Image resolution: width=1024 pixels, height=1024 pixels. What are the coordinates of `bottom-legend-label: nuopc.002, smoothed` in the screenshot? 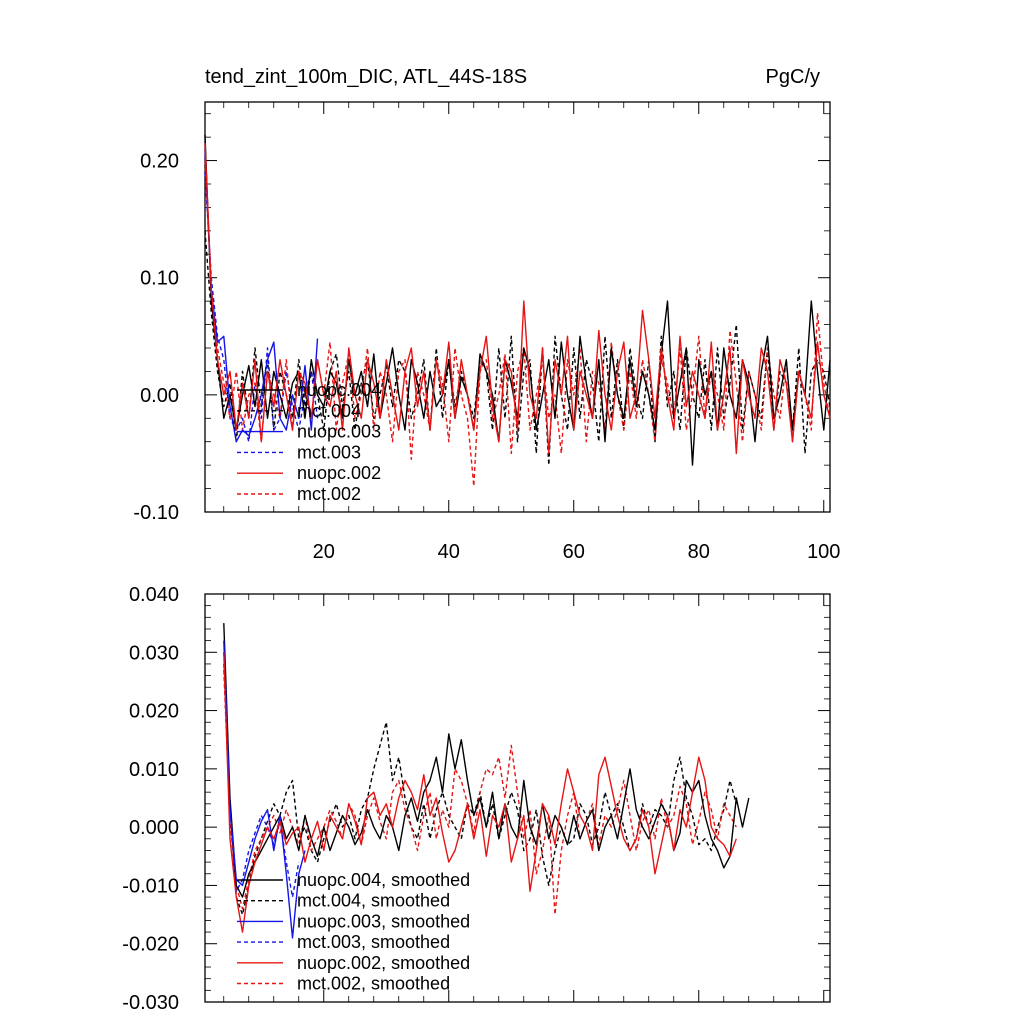 It's located at (383, 963).